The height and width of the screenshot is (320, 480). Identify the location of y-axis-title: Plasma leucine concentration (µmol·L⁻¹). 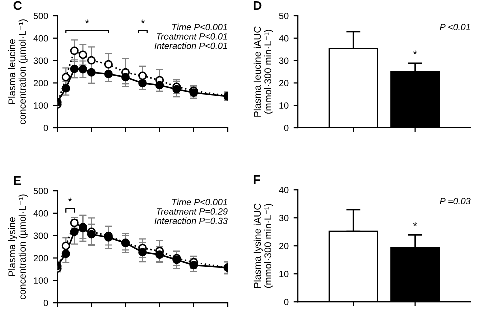
(18, 72).